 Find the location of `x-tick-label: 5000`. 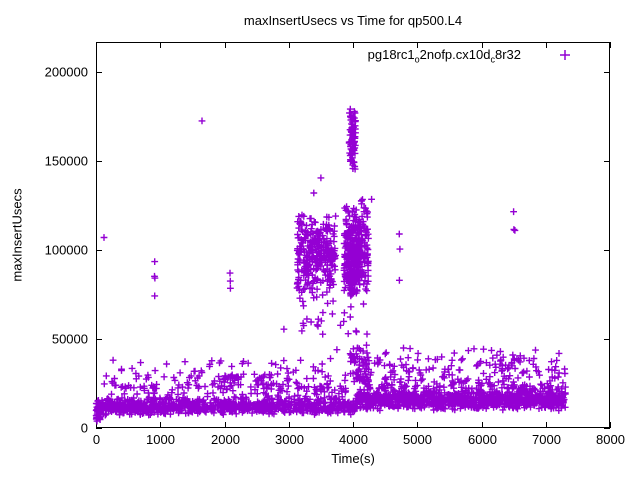

x-tick-label: 5000 is located at coordinates (417, 439).